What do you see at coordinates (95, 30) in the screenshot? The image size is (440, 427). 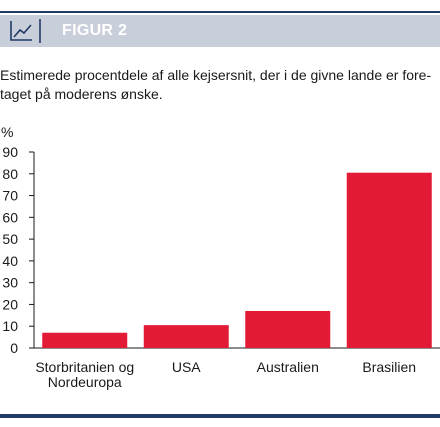 I see `figure-title: FIGUR 2` at bounding box center [95, 30].